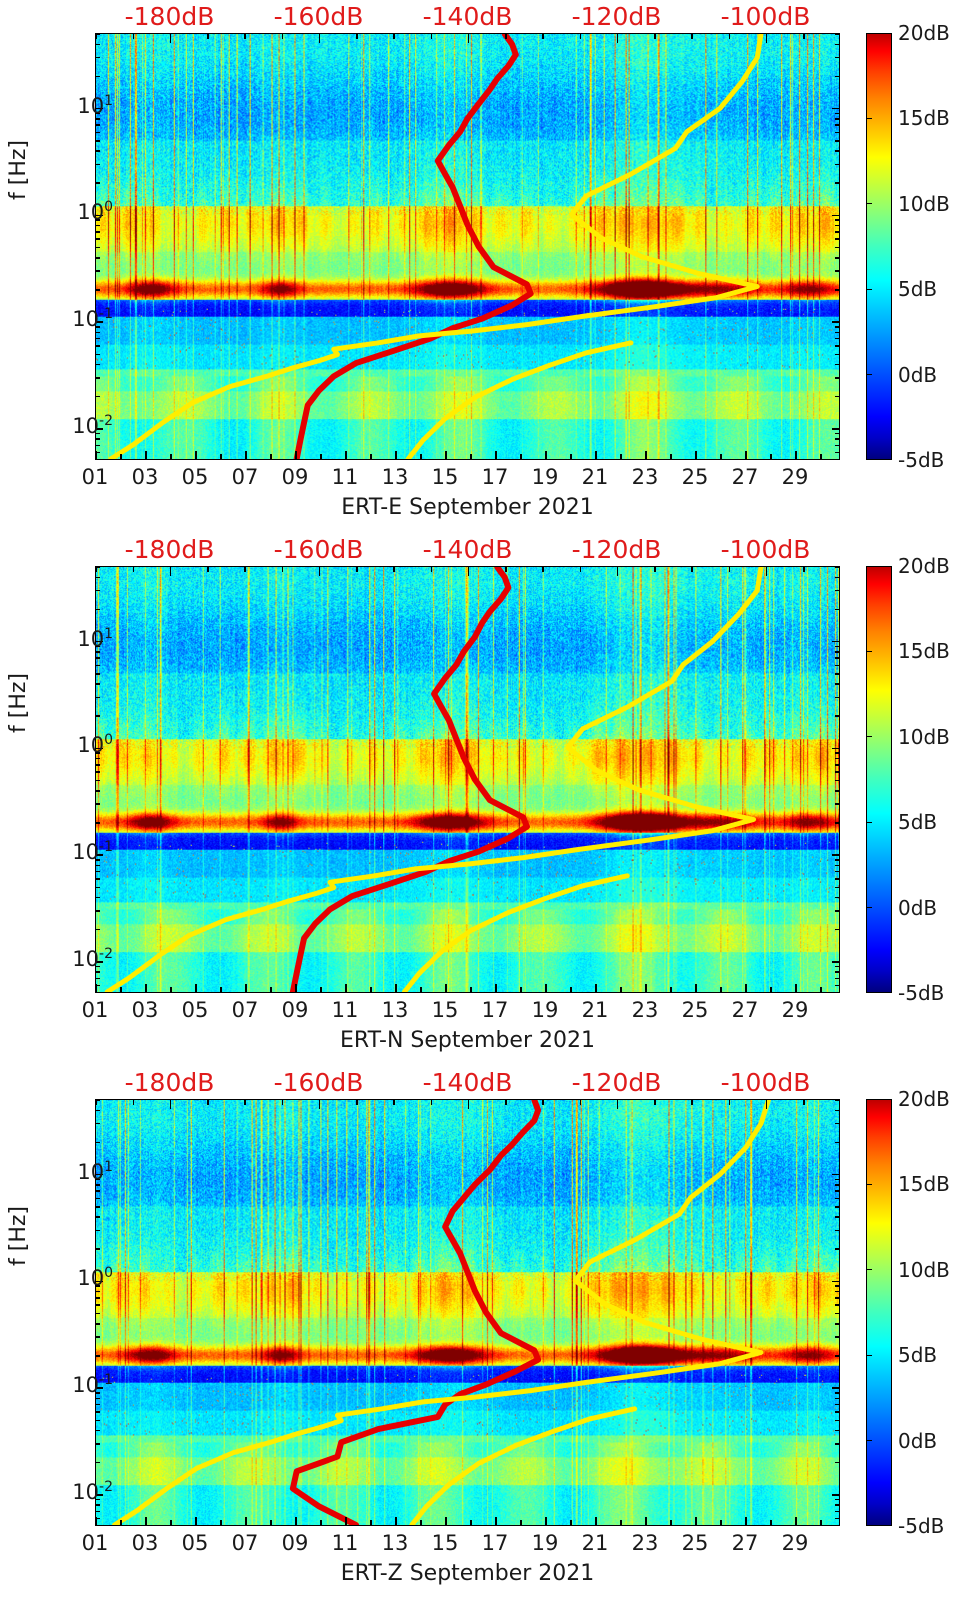 The height and width of the screenshot is (1599, 962). What do you see at coordinates (795, 1010) in the screenshot?
I see `x-axis-tick-label: 29` at bounding box center [795, 1010].